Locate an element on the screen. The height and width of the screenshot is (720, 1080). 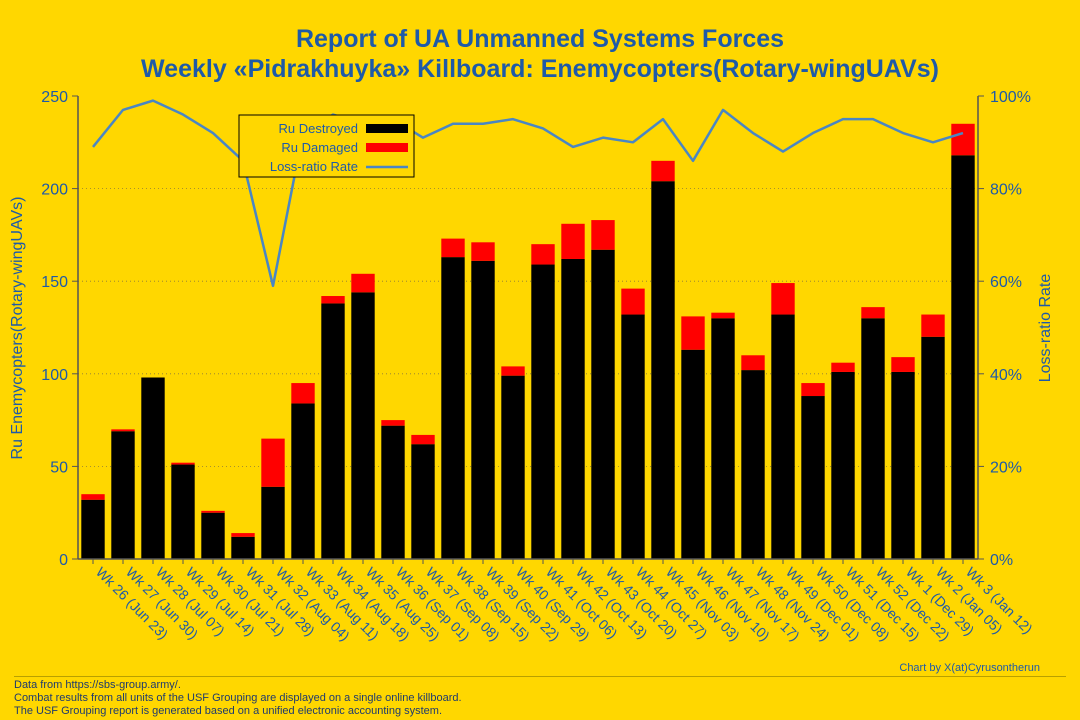
footer-line-1: Data from https://sbs-group.army/. is located at coordinates (97, 685).